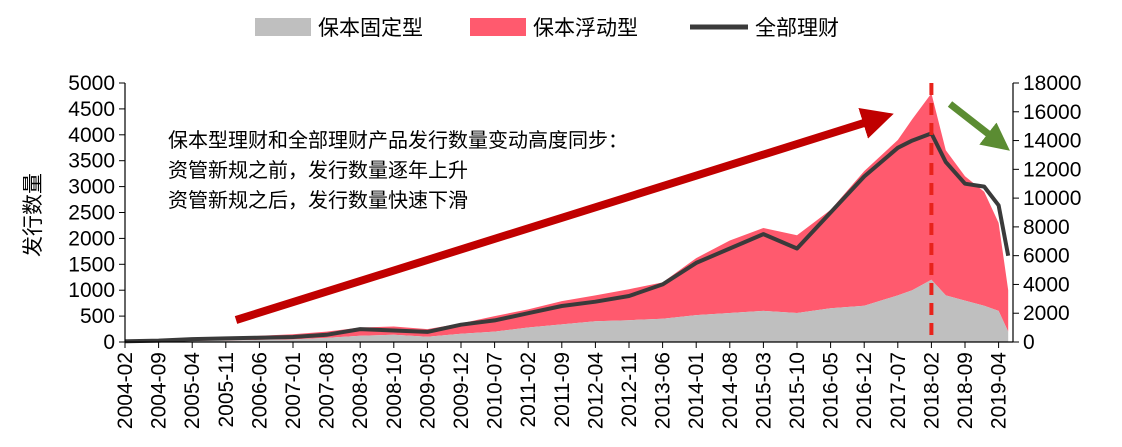 This screenshot has height=447, width=1122. What do you see at coordinates (91, 290) in the screenshot?
I see `left-tick-label: 1000` at bounding box center [91, 290].